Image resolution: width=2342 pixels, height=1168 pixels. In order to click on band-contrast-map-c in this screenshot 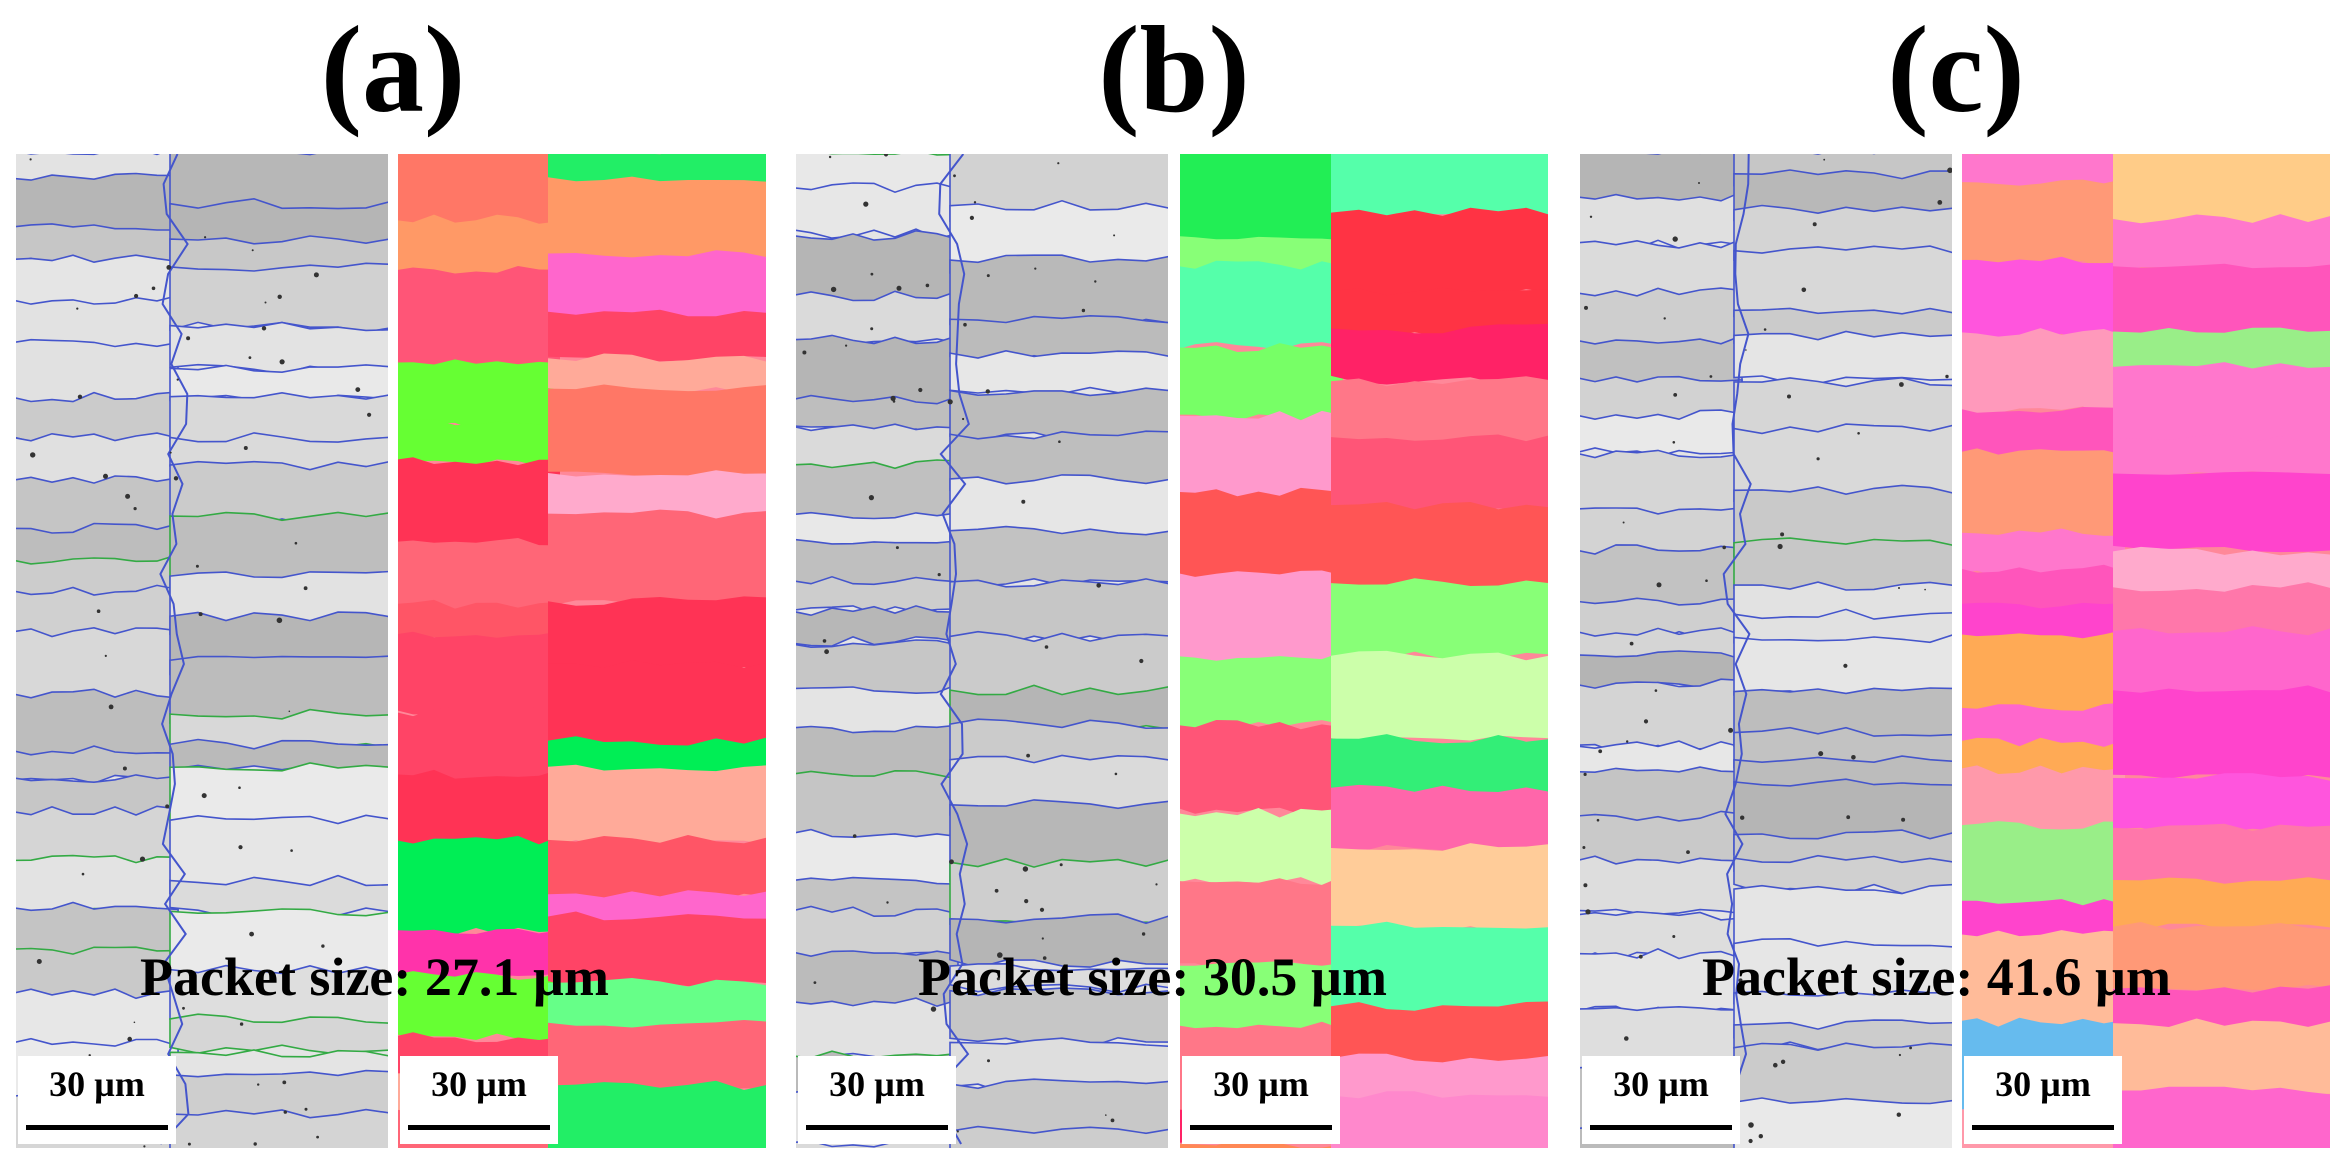, I will do `click(1766, 651)`.